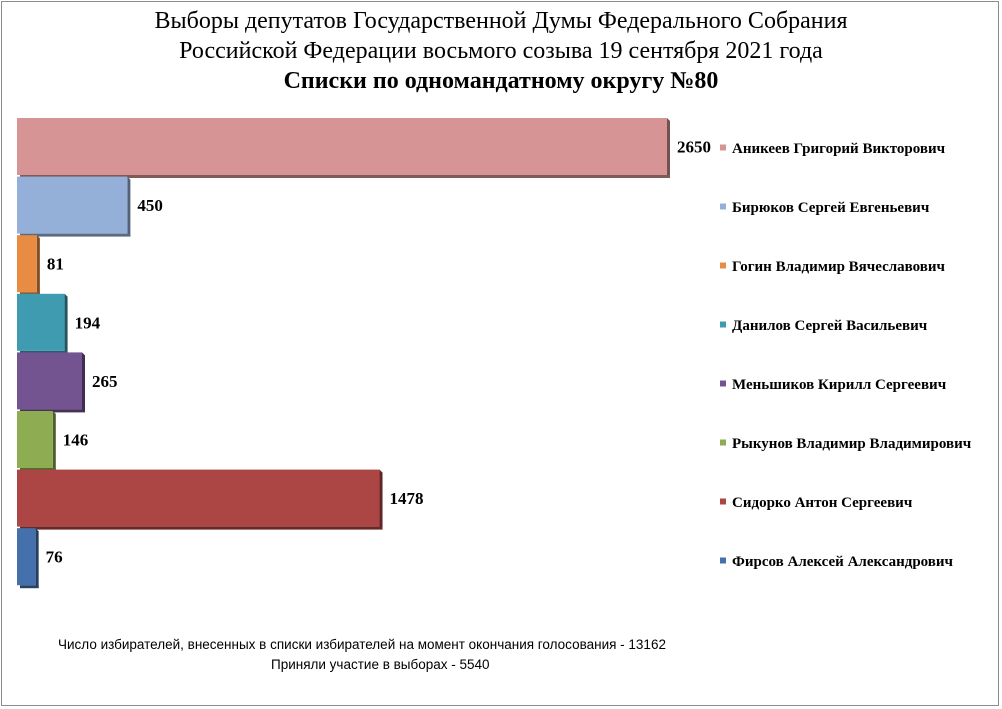 Image resolution: width=1002 pixels, height=709 pixels. Describe the element at coordinates (843, 562) in the screenshot. I see `legend-label-8: Фирсов Алексей Александрович` at that location.